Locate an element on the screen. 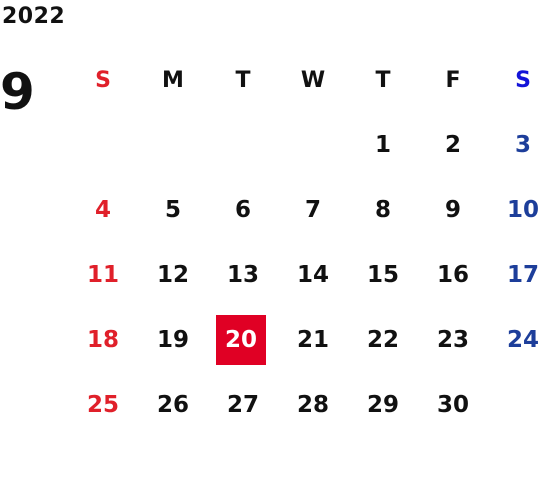  day-cell-10: 10 is located at coordinates (522, 210).